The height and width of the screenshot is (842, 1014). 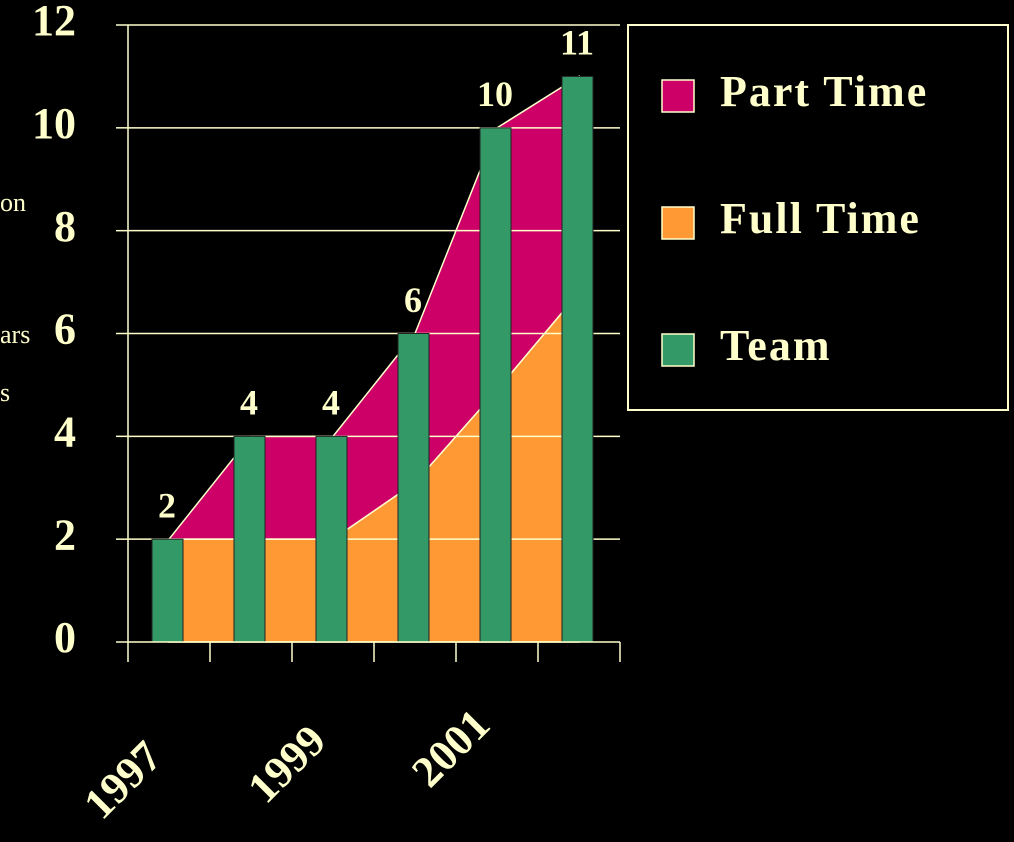 What do you see at coordinates (824, 91) in the screenshot?
I see `legend-label: Part Time` at bounding box center [824, 91].